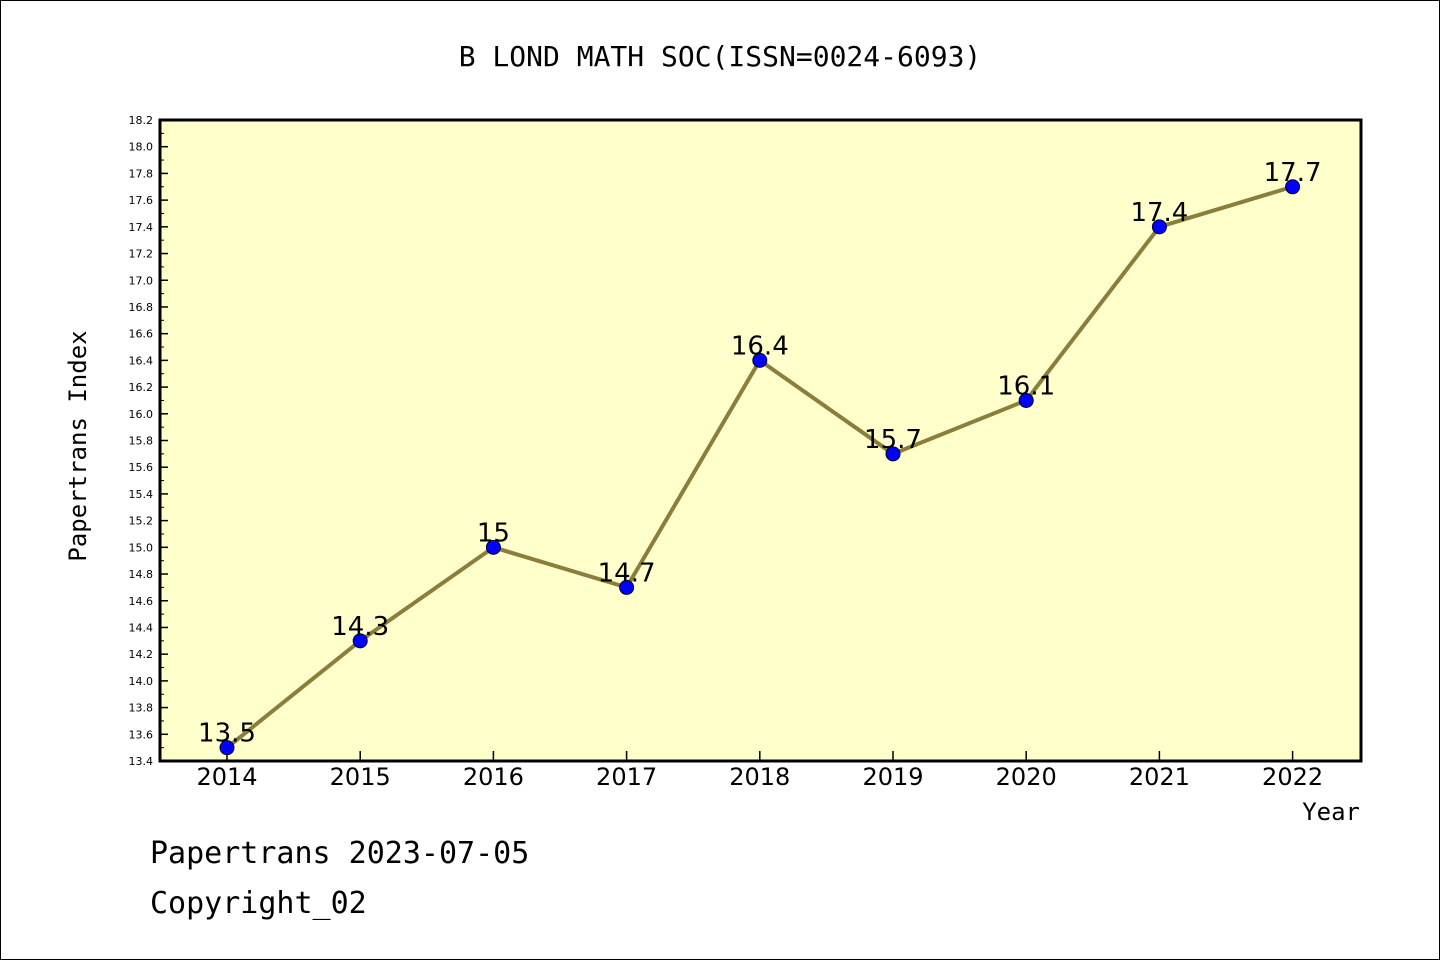 The height and width of the screenshot is (960, 1440). I want to click on x-axis-ticks: 2014 2015 2016 2017 2018 2019 2020 2021 2022, so click(759, 771).